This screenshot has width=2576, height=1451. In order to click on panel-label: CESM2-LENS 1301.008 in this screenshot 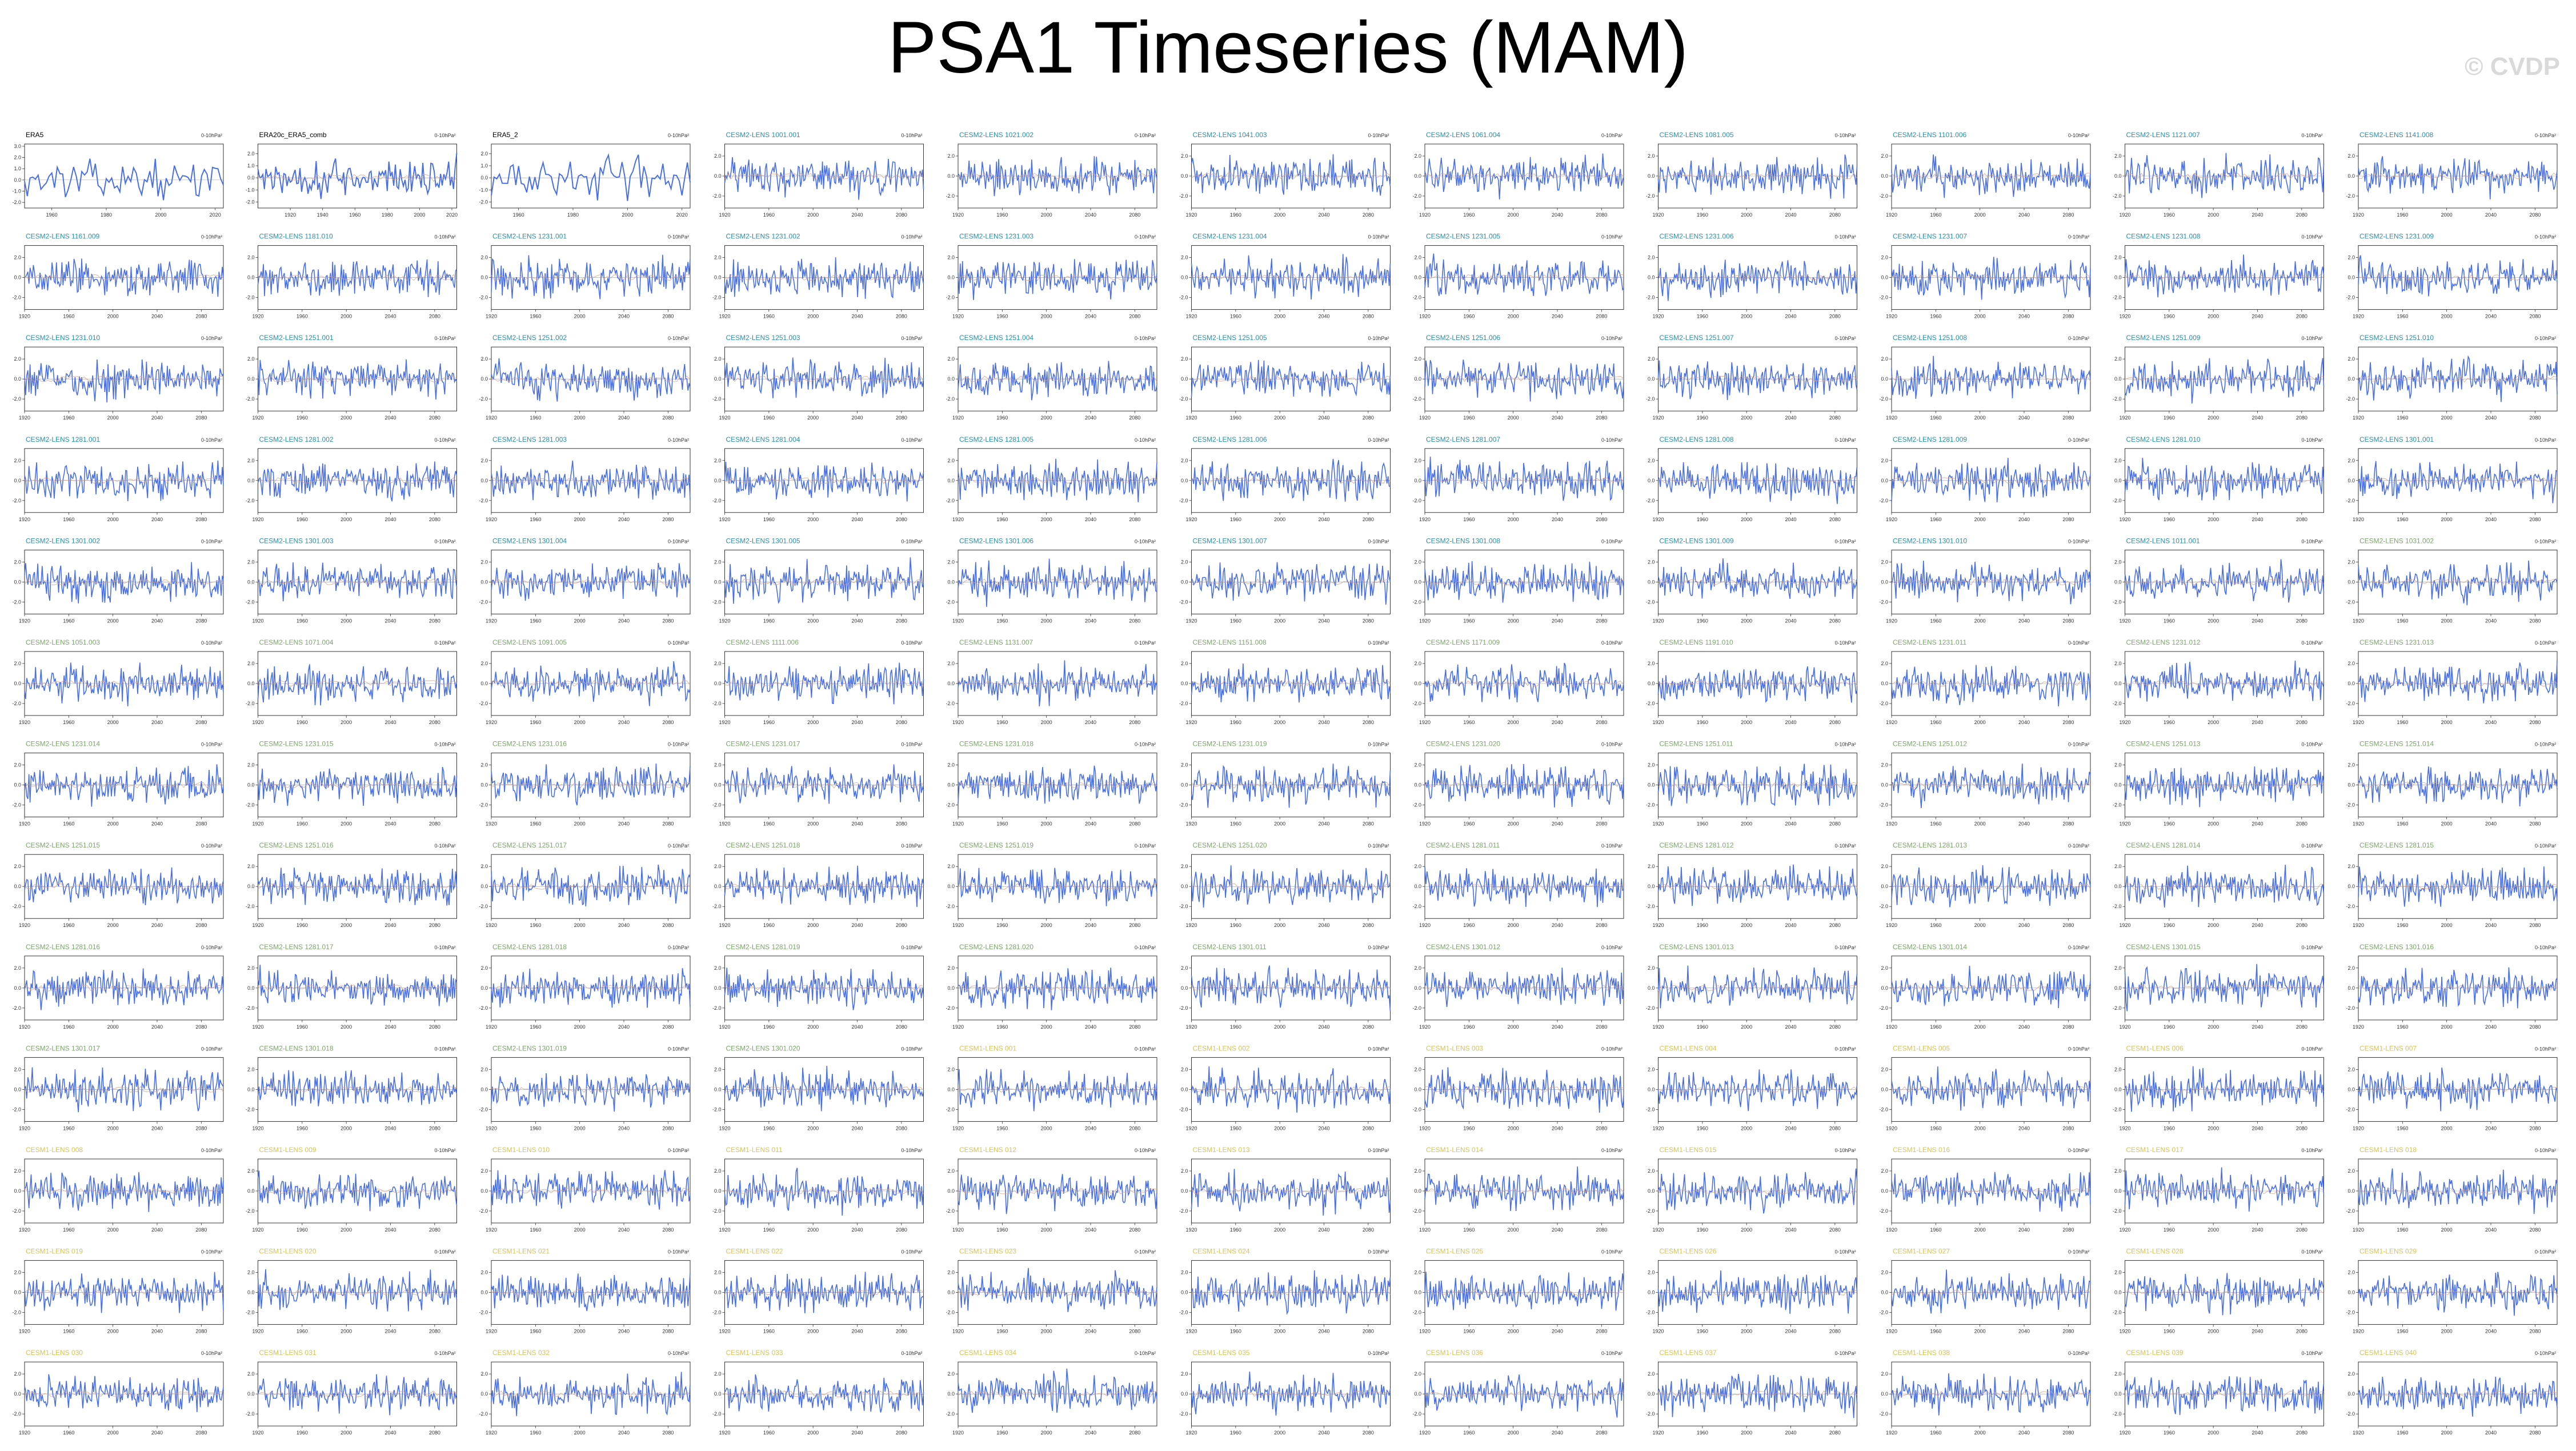, I will do `click(1463, 541)`.